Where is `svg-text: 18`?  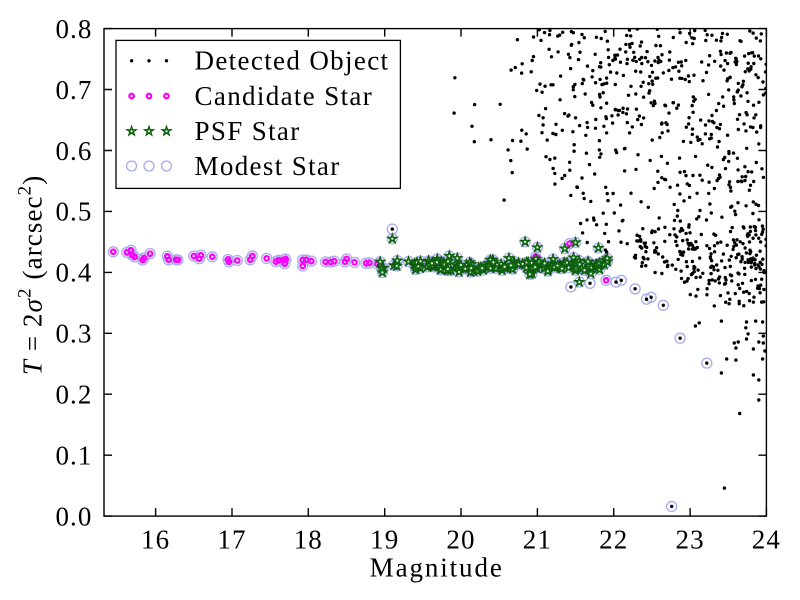
svg-text: 18 is located at coordinates (308, 540).